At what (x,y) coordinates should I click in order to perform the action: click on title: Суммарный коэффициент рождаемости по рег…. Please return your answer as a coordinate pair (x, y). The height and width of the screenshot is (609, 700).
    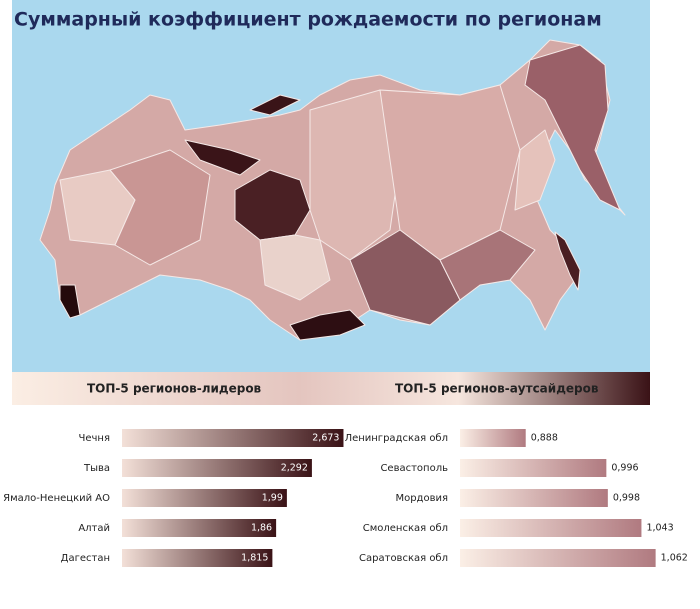
    Looking at the image, I should click on (308, 20).